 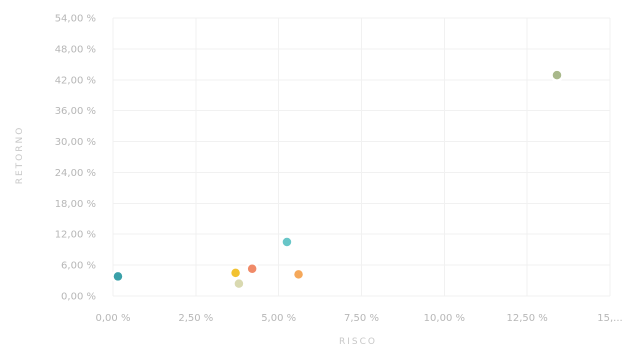 I want to click on x-tick-label: 10,00 %, so click(x=444, y=318).